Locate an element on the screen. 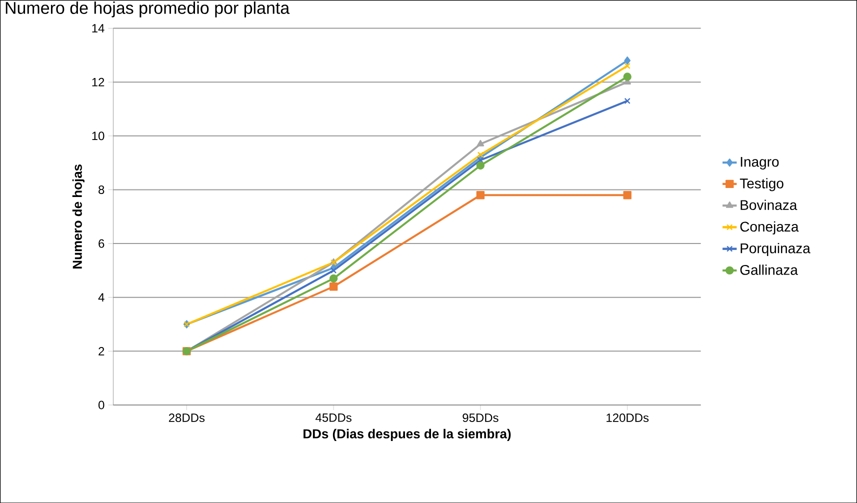 The image size is (857, 503). y-tick-label: 8 is located at coordinates (101, 189).